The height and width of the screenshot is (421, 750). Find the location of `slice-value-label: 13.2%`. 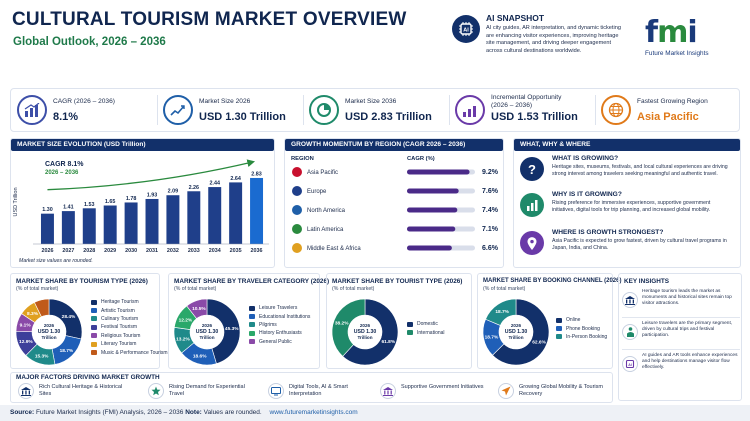

slice-value-label: 13.2% is located at coordinates (183, 340).